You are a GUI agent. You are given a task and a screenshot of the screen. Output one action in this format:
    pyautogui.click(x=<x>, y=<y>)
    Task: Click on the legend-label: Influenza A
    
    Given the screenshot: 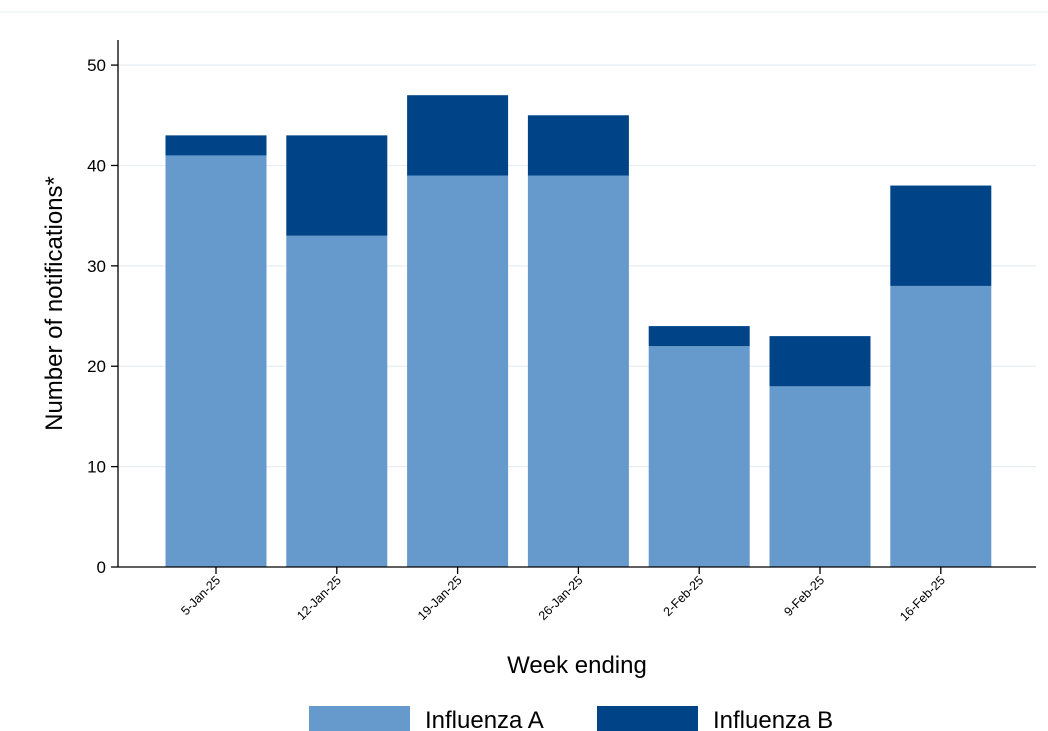 What is the action you would take?
    pyautogui.click(x=484, y=719)
    